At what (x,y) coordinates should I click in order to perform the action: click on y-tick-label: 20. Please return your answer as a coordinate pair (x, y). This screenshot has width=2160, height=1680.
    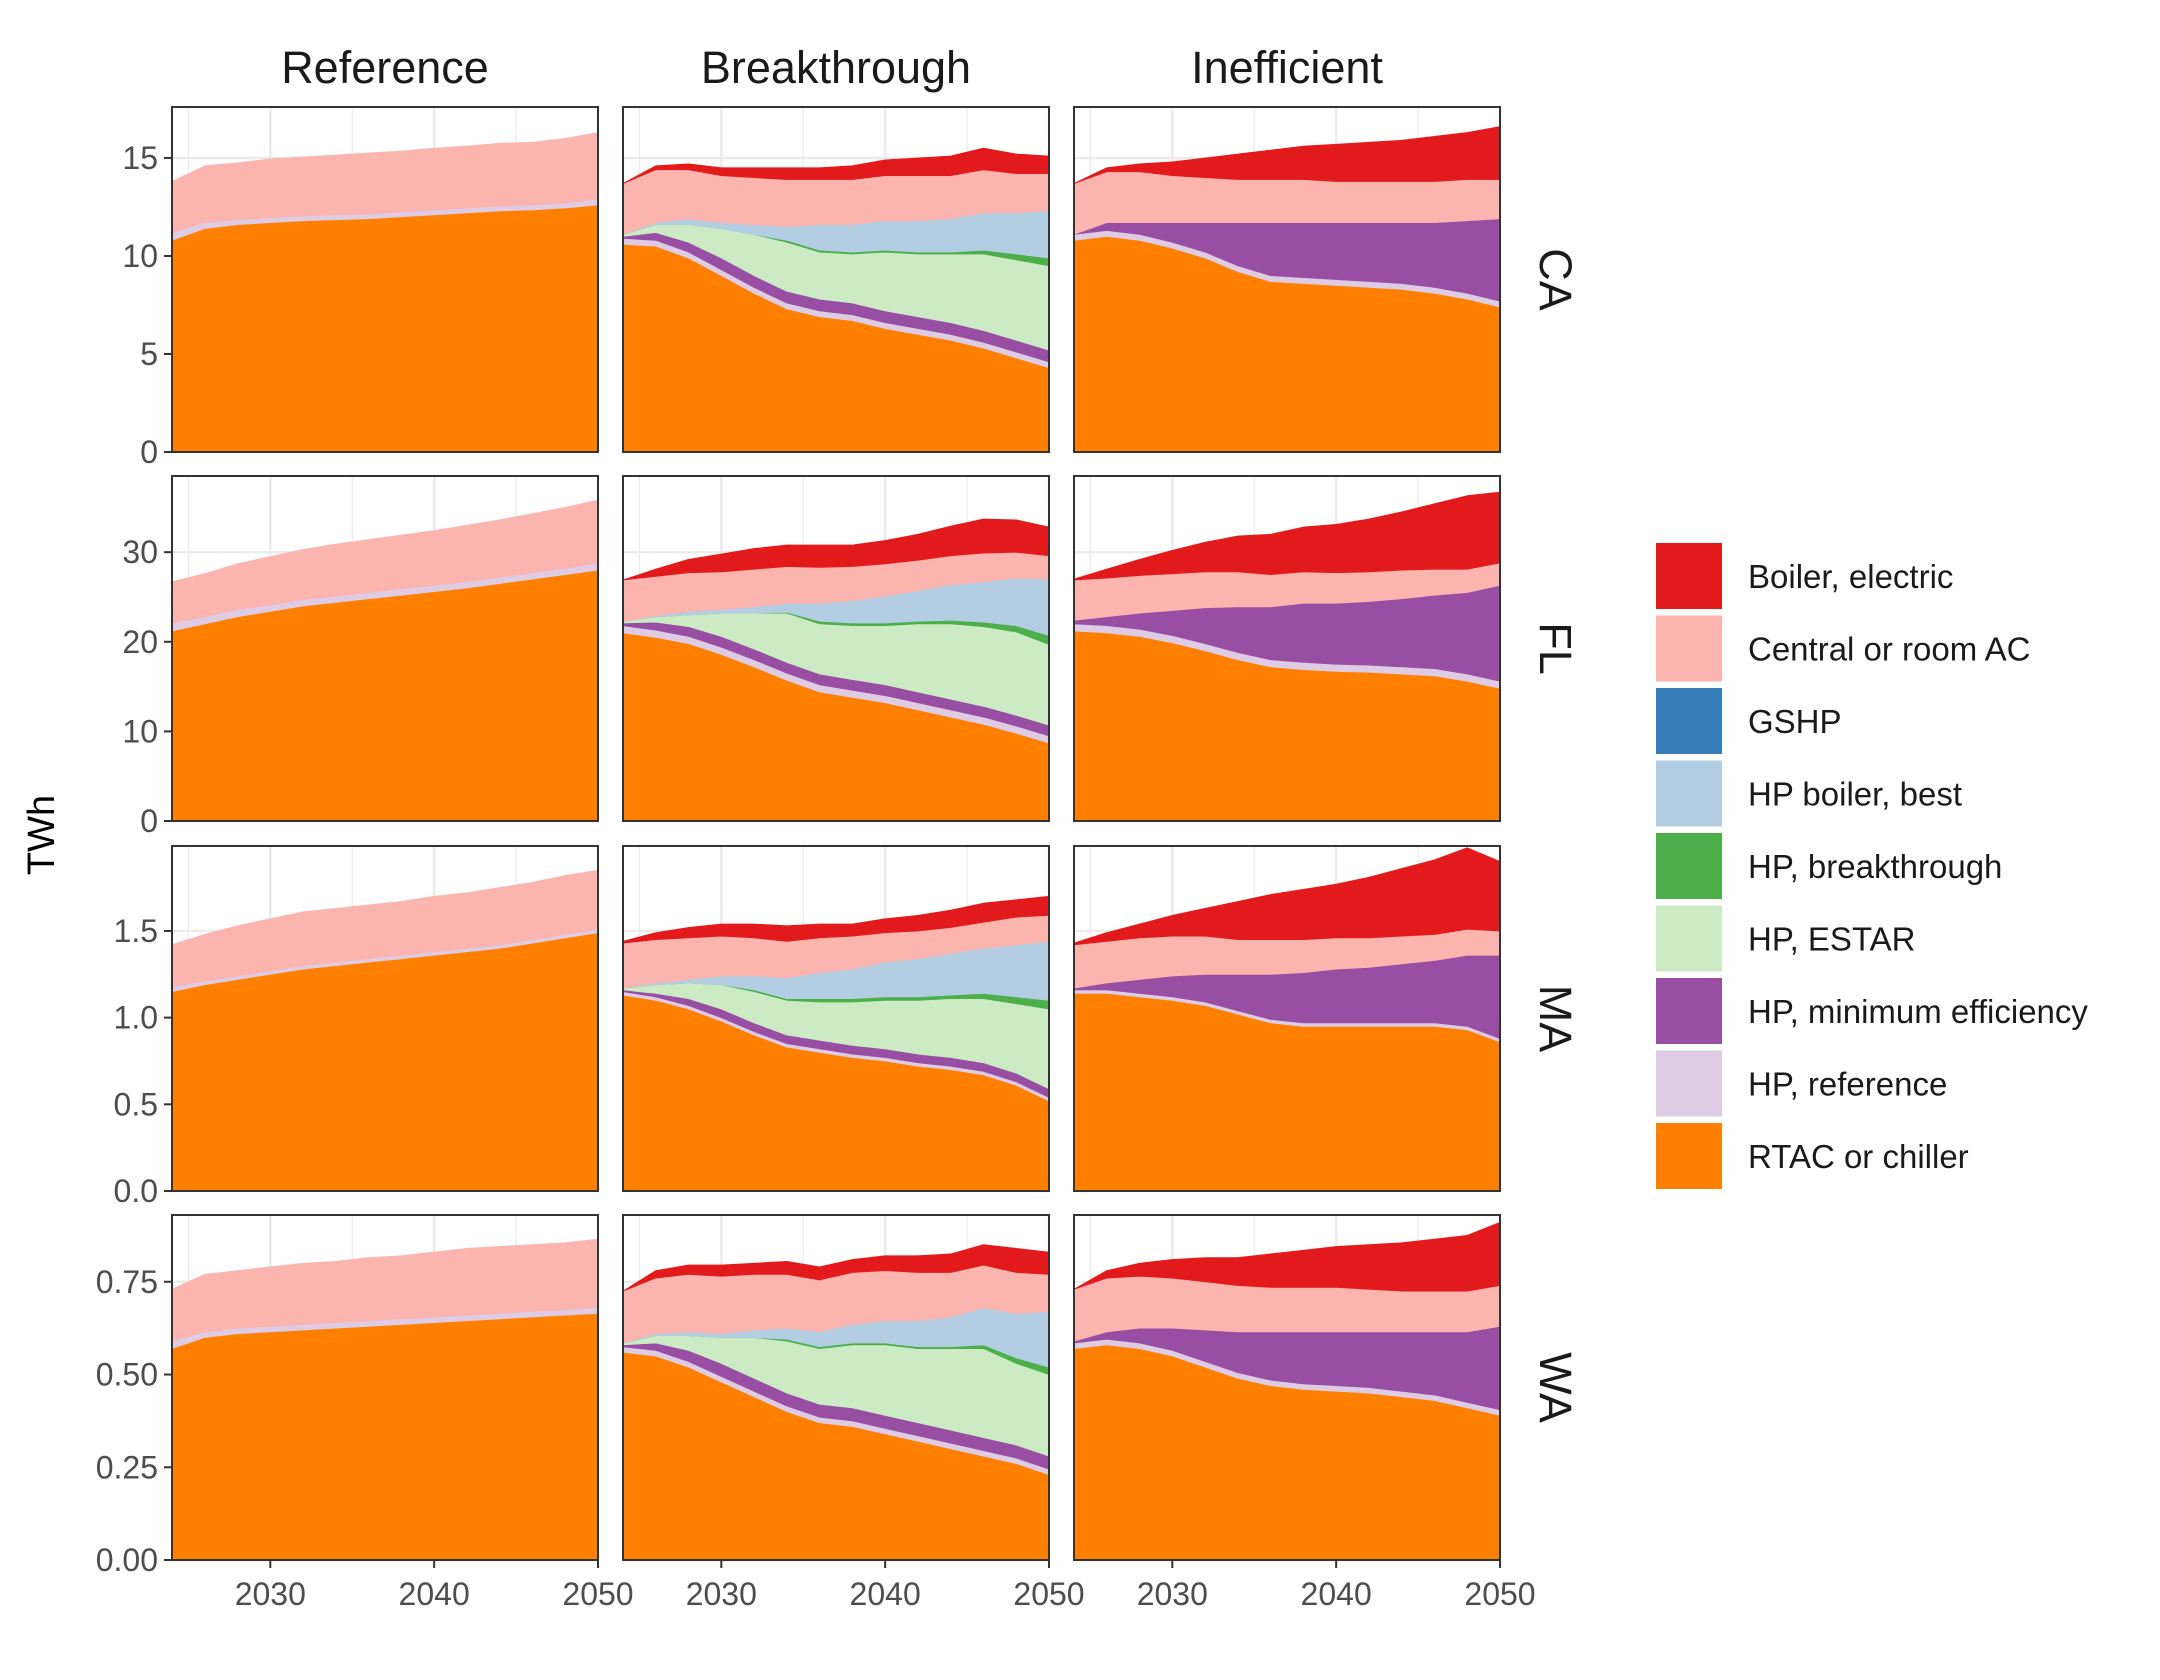
    Looking at the image, I should click on (140, 642).